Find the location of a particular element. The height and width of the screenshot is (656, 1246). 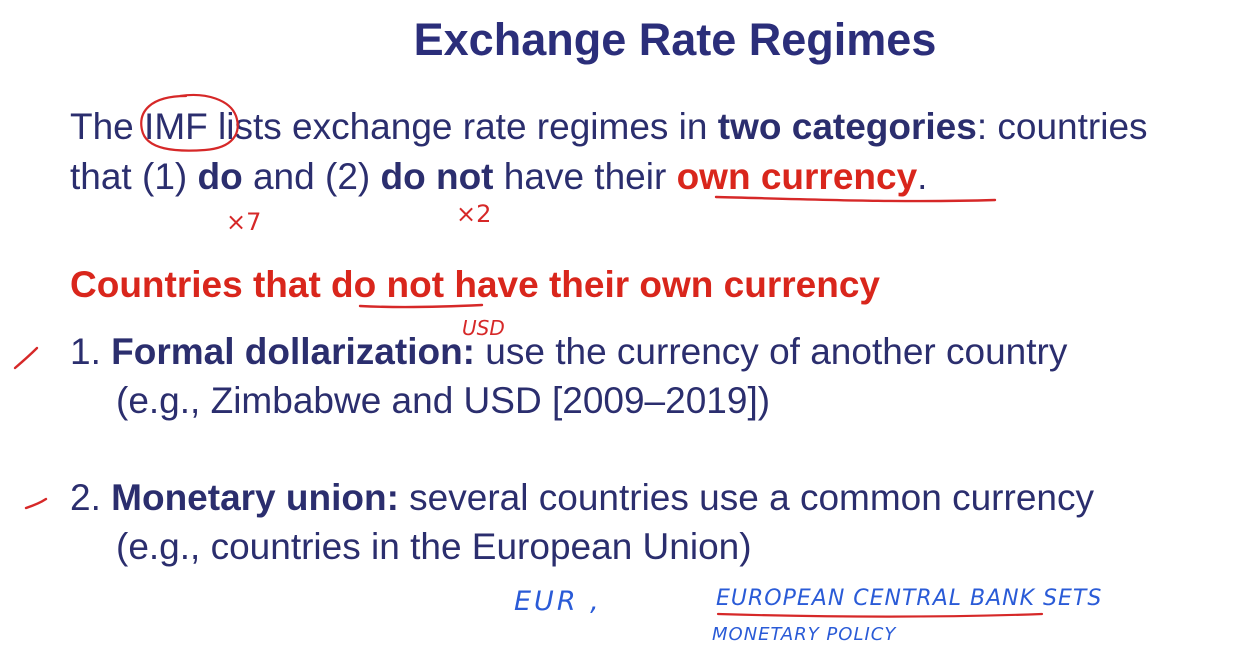

list-term: Formal dollarization: is located at coordinates (293, 351).